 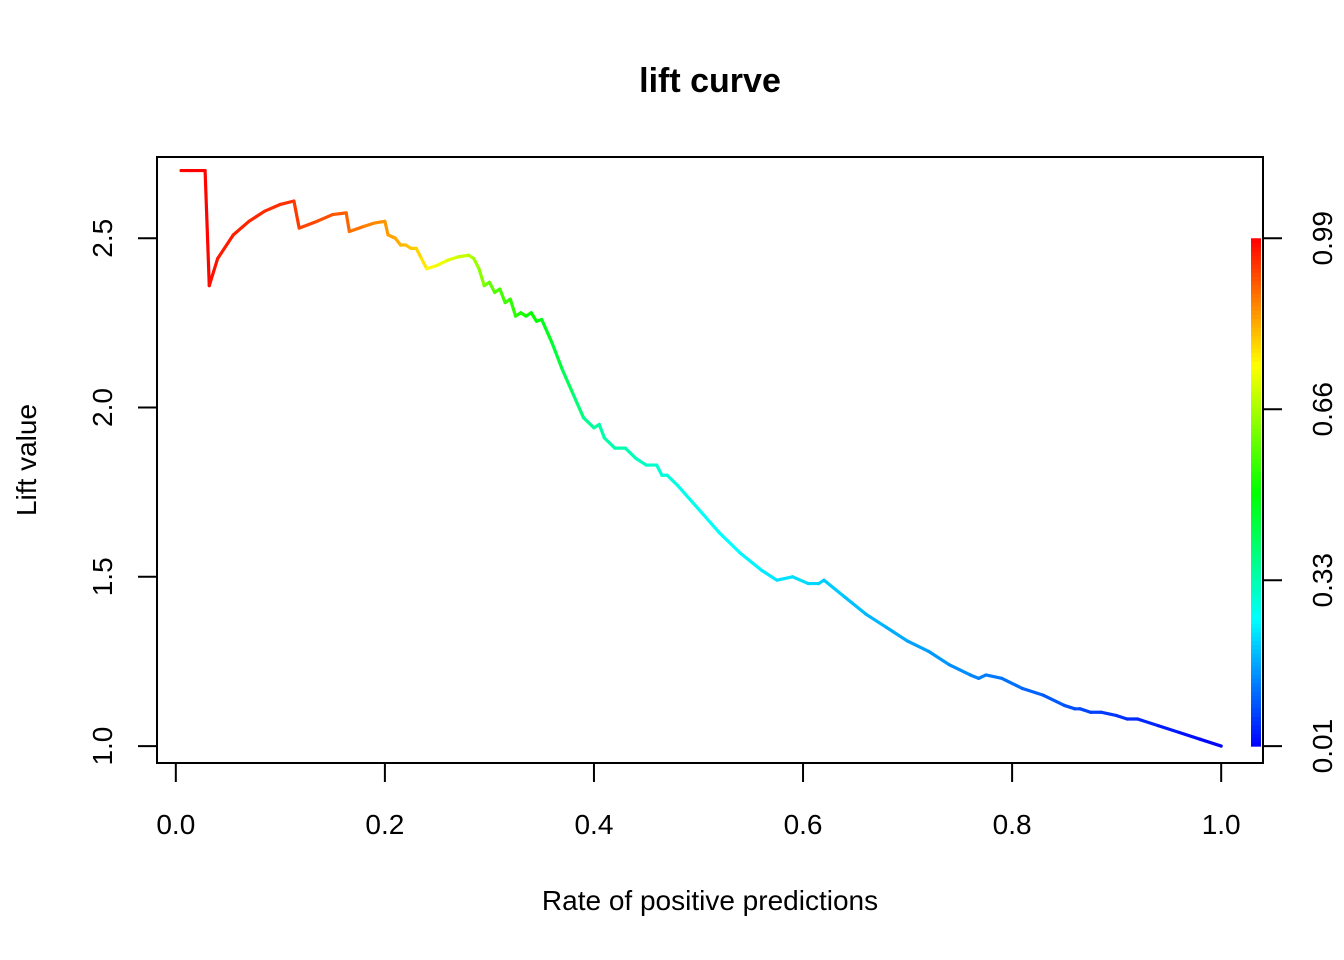 I want to click on cutoff-colorbar, so click(x=1256, y=492).